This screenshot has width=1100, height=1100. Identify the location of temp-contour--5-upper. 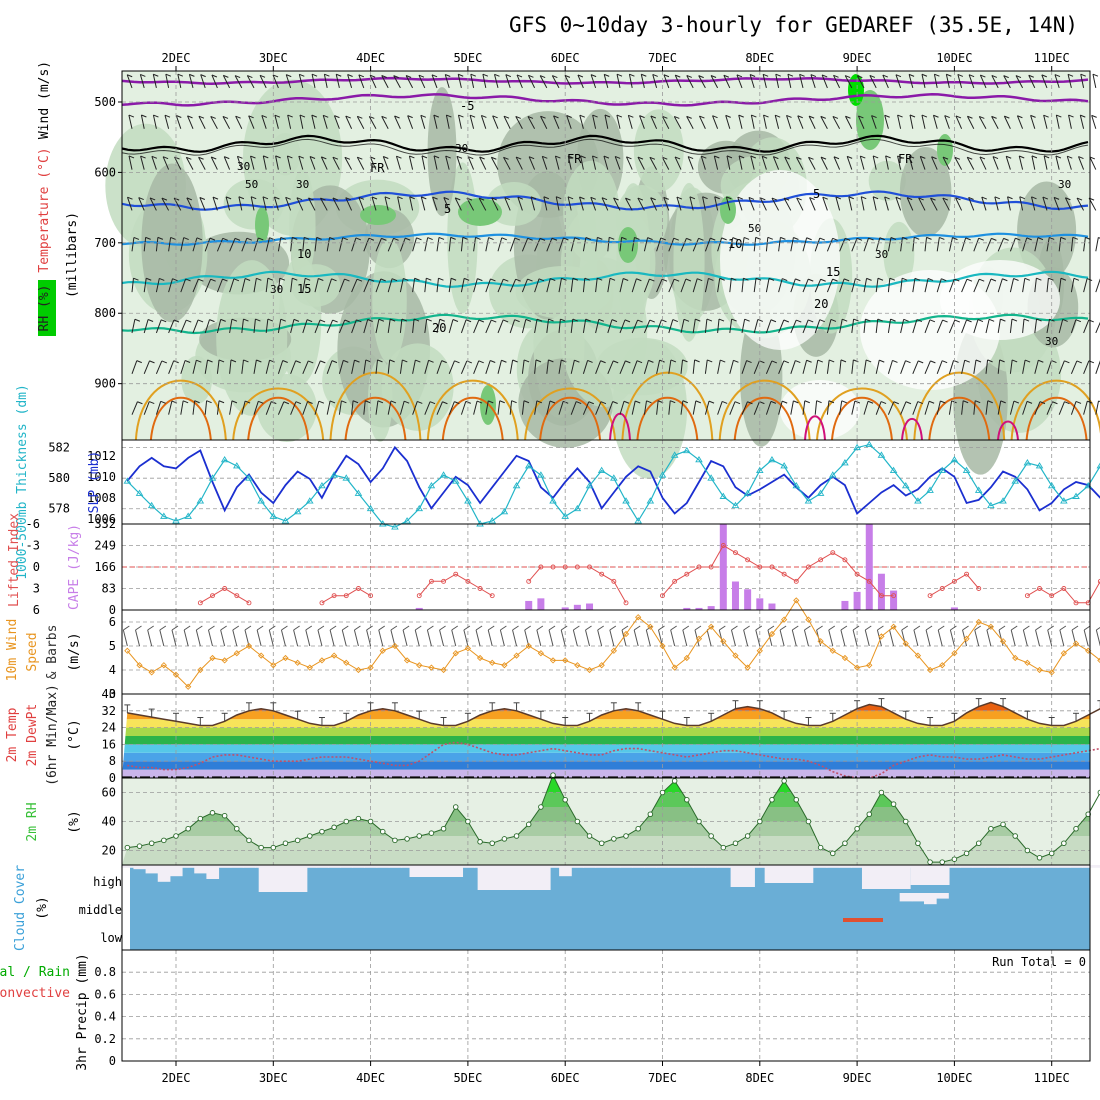
(605, 80).